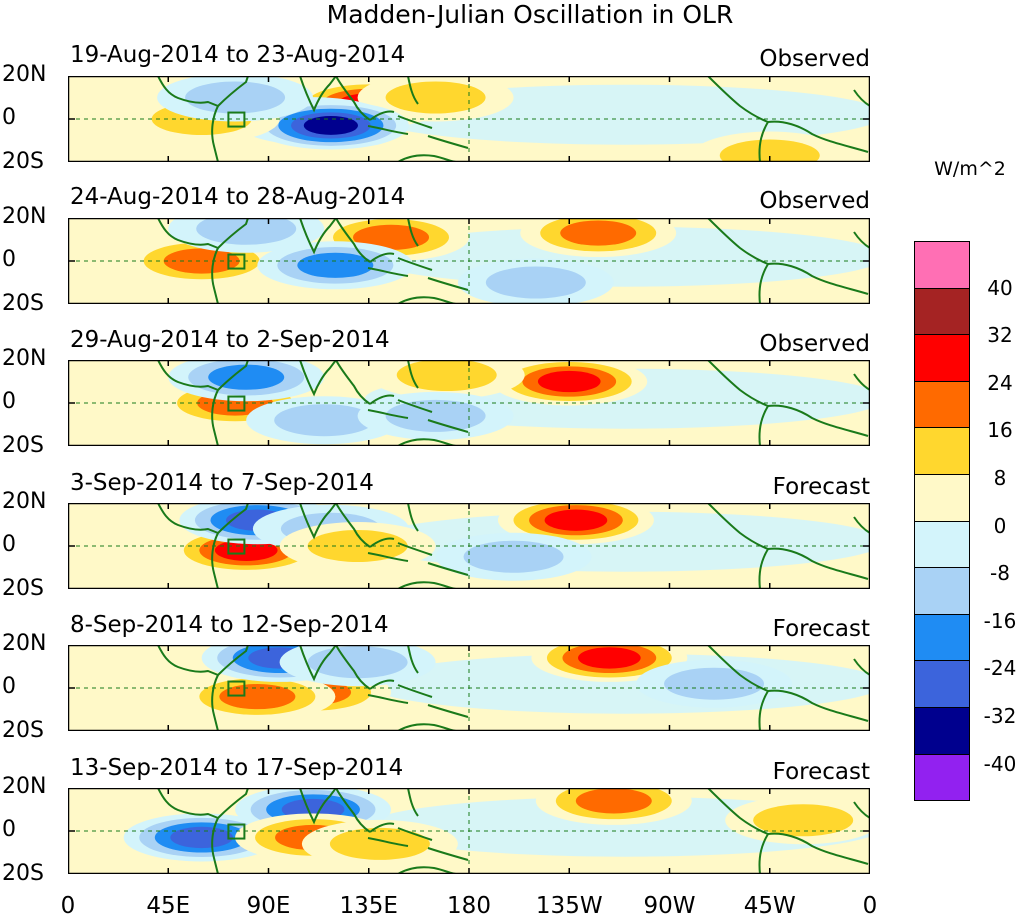  What do you see at coordinates (1000, 287) in the screenshot?
I see `colorbar-level-label: 40` at bounding box center [1000, 287].